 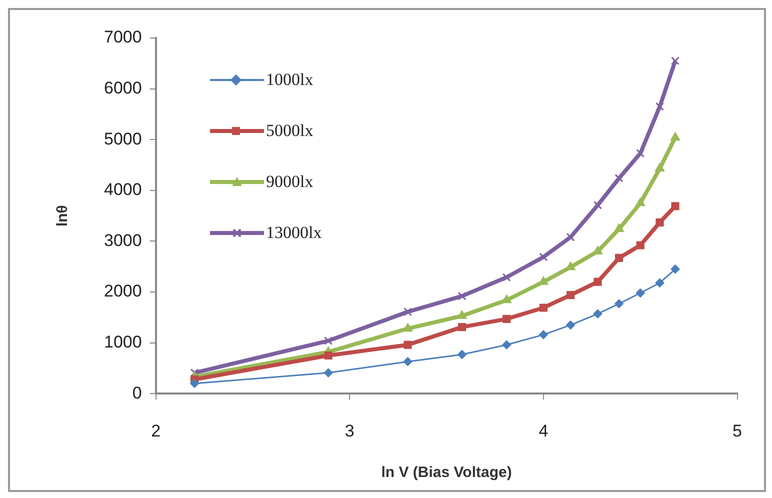 What do you see at coordinates (123, 138) in the screenshot?
I see `y-tick-label: 5000` at bounding box center [123, 138].